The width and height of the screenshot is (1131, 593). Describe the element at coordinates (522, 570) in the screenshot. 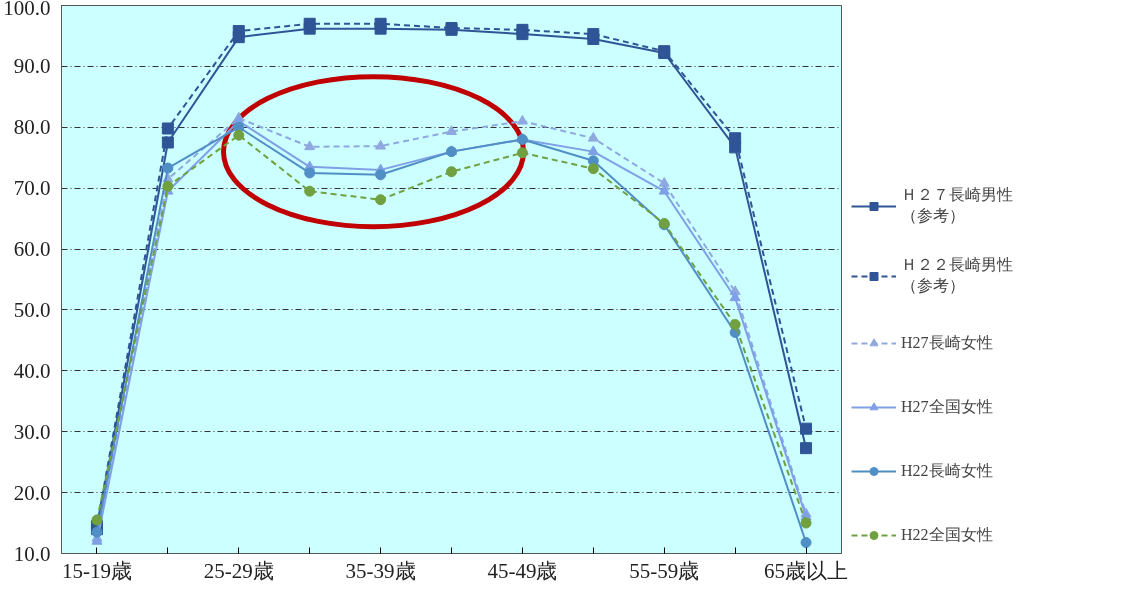

I see `x-tick-label: 45-49歳` at that location.